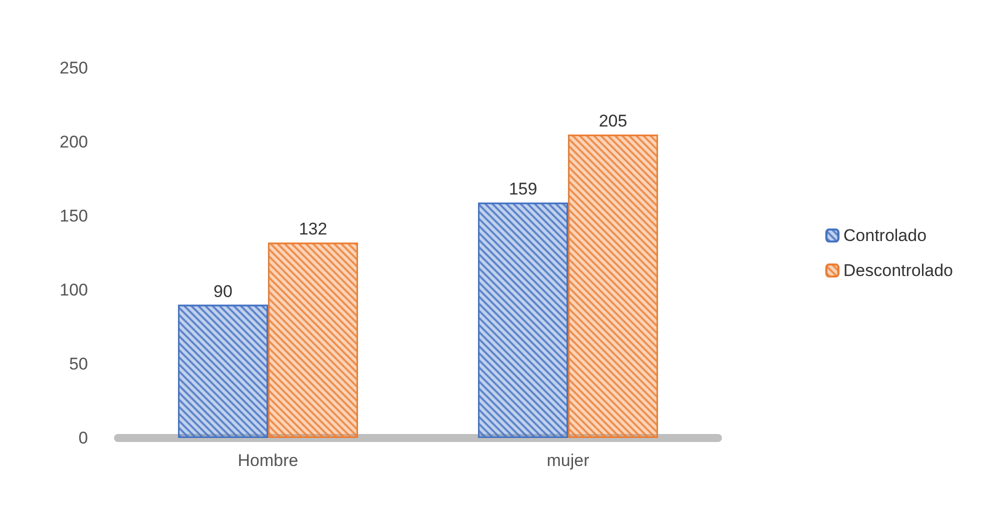 The image size is (982, 506). I want to click on y-tick-label: 100, so click(74, 290).